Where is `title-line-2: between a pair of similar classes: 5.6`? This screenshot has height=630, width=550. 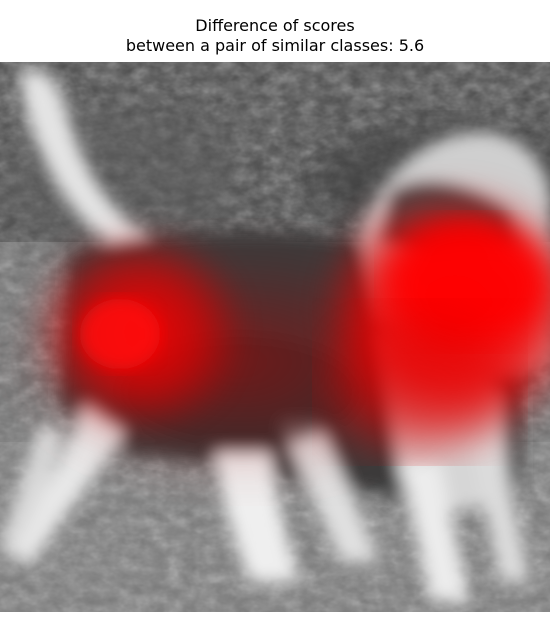 title-line-2: between a pair of similar classes: 5.6 is located at coordinates (275, 45).